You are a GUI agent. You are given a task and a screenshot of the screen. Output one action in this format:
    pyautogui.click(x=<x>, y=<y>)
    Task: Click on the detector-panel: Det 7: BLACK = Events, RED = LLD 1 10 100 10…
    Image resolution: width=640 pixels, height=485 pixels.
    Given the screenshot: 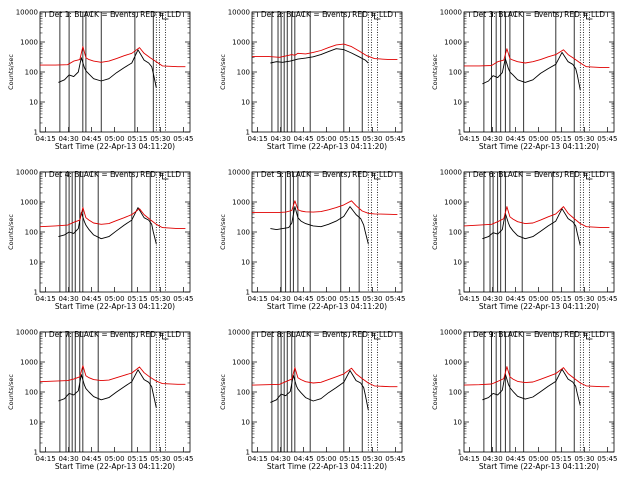 What is the action you would take?
    pyautogui.click(x=100, y=400)
    